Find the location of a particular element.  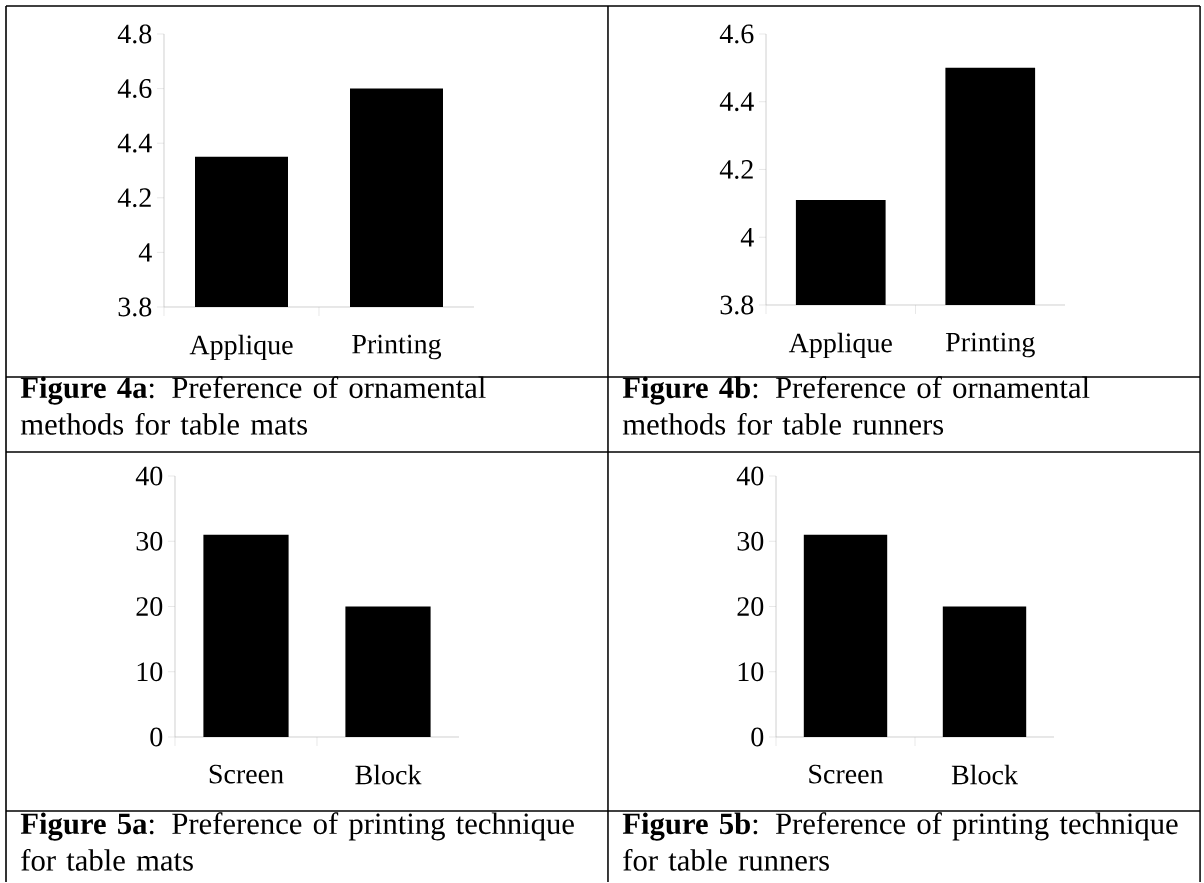

text: Figure 4b: Preference of ornamental methods for table runners is located at coordinates (856, 405).